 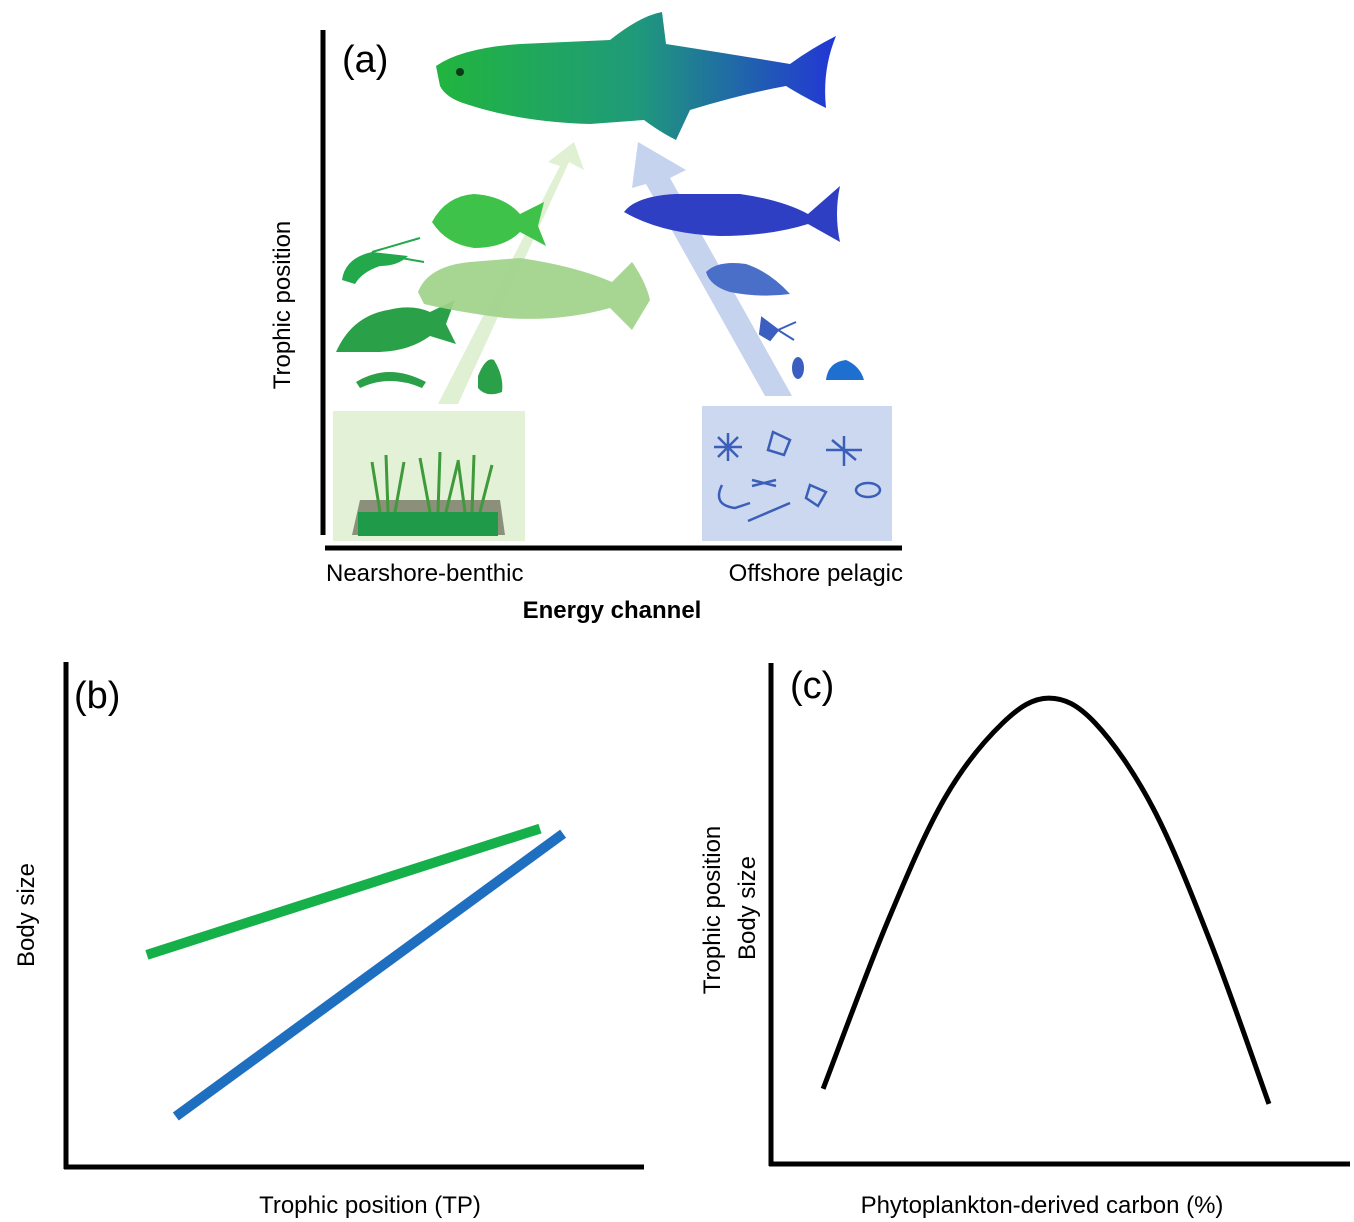 What do you see at coordinates (429, 476) in the screenshot?
I see `nearshore-macrophyte-box` at bounding box center [429, 476].